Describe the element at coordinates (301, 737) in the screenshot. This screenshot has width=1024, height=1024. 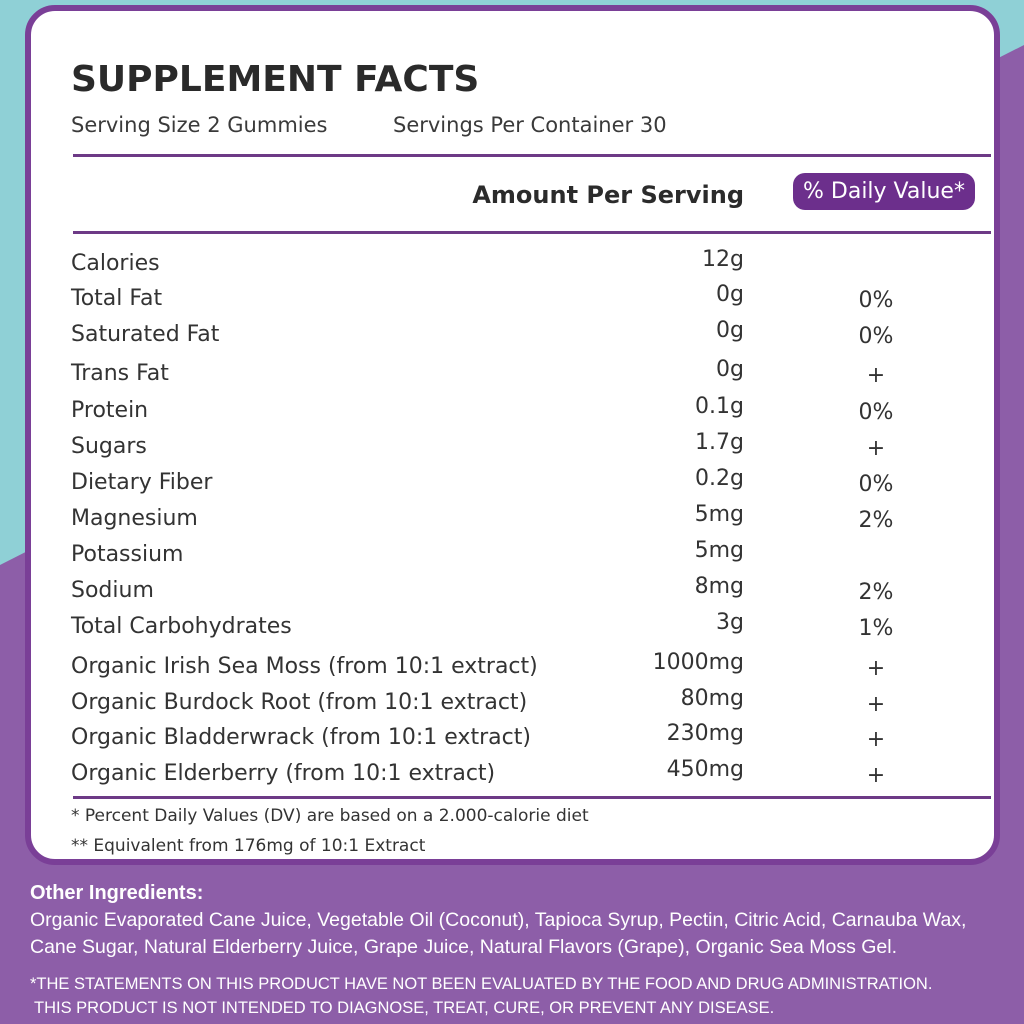
I see `row-name: Organic Bladderwrack (from 10:1 extract)` at that location.